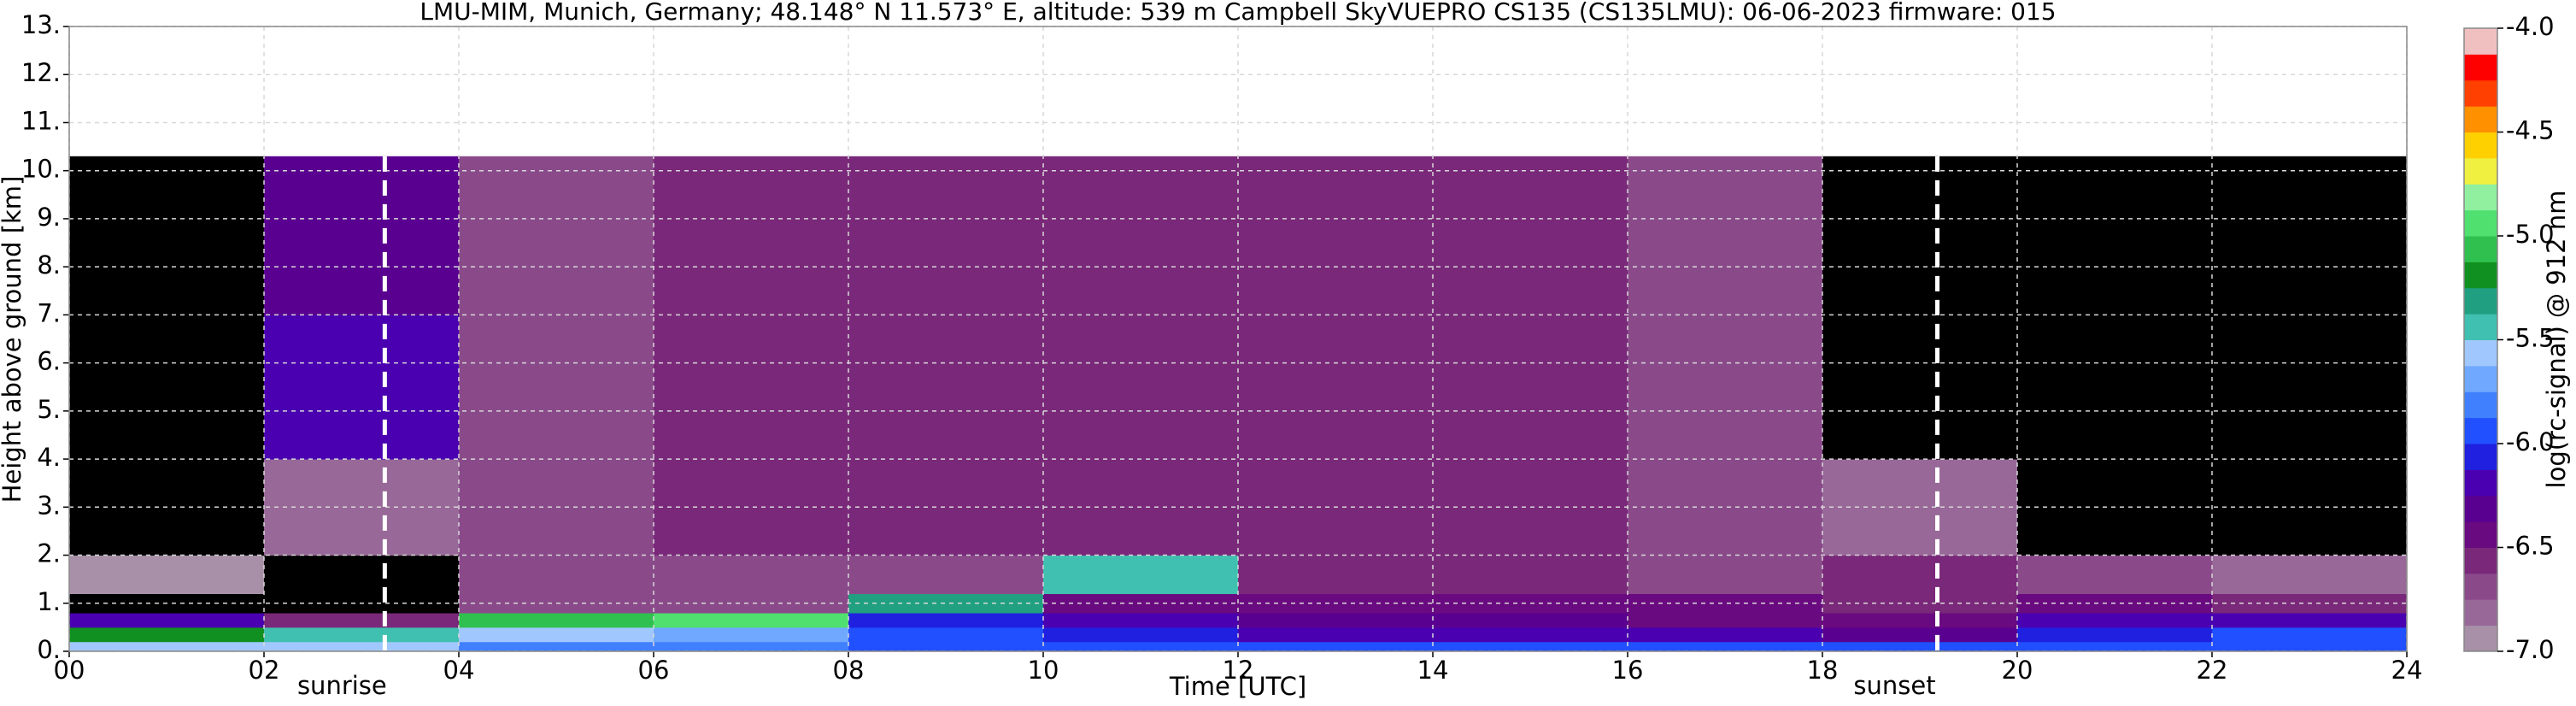 The height and width of the screenshot is (706, 2576). What do you see at coordinates (41, 72) in the screenshot?
I see `y-tick-label: 12.` at bounding box center [41, 72].